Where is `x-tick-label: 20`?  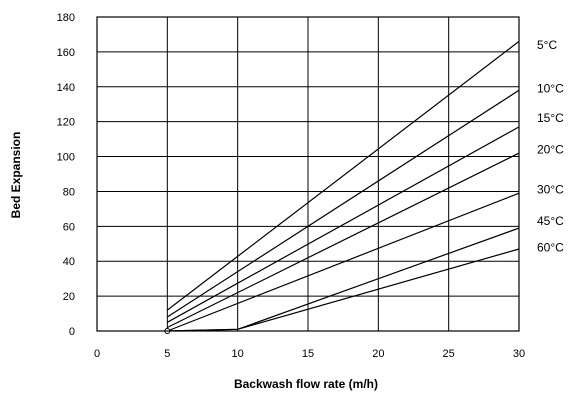 x-tick-label: 20 is located at coordinates (378, 354).